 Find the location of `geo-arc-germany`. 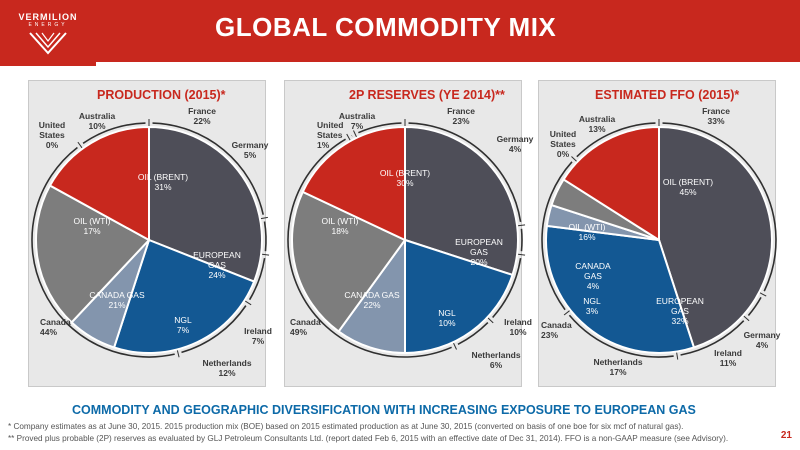

geo-arc-germany is located at coordinates (754, 306).